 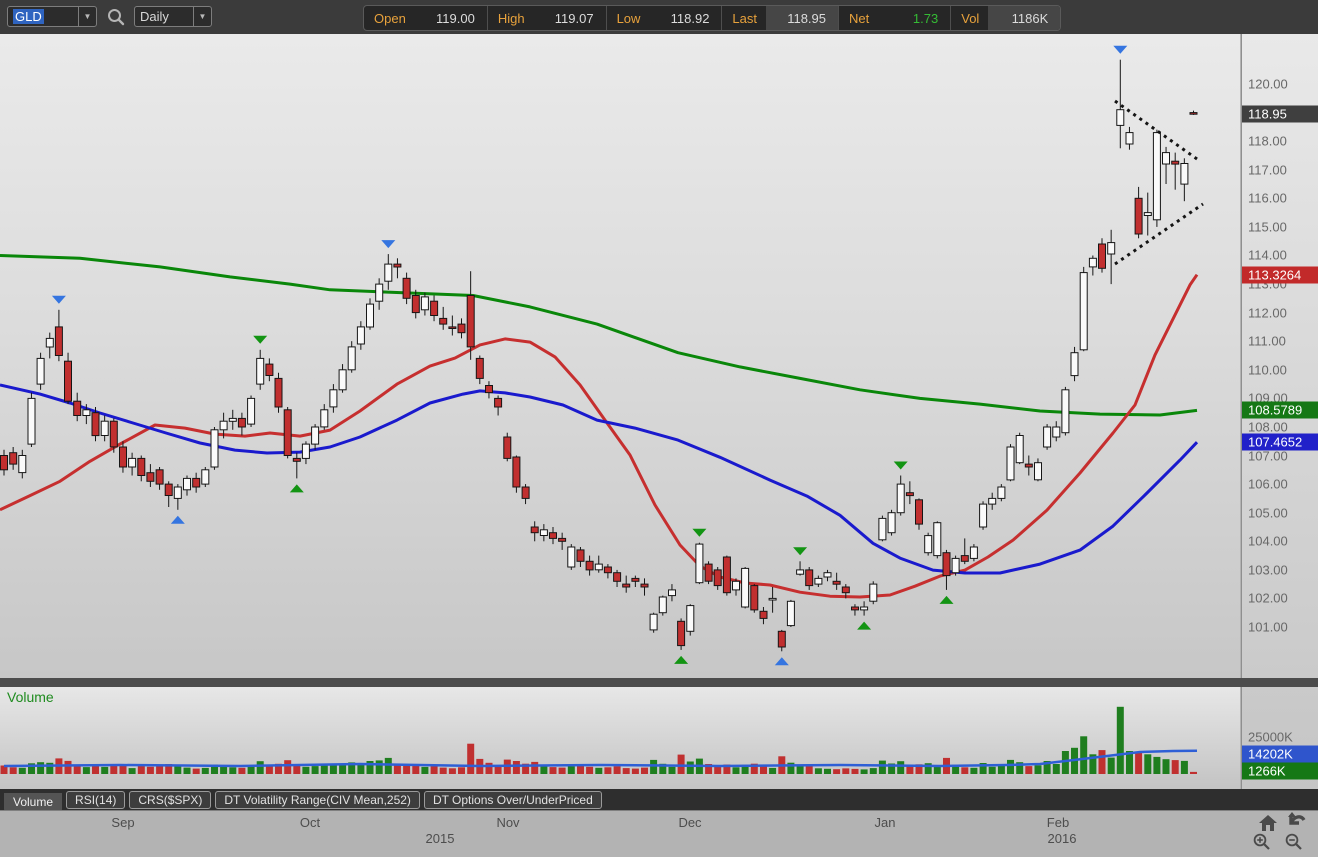 What do you see at coordinates (116, 17) in the screenshot?
I see `search-icon` at bounding box center [116, 17].